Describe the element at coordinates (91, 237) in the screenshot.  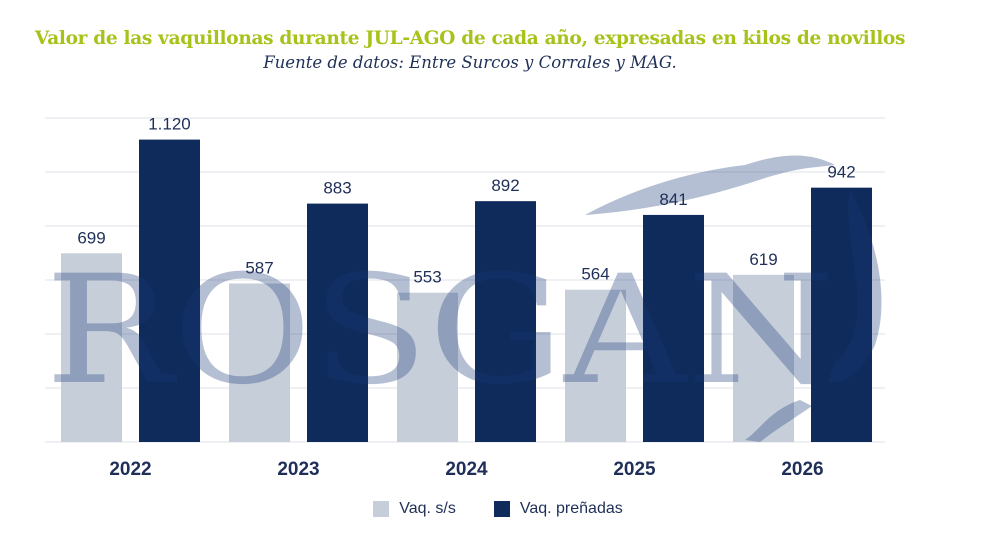
I see `data-label: 699` at that location.